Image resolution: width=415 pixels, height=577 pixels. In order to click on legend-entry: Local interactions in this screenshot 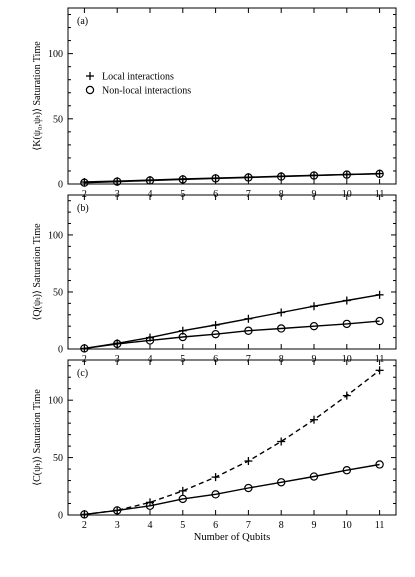, I will do `click(138, 77)`.